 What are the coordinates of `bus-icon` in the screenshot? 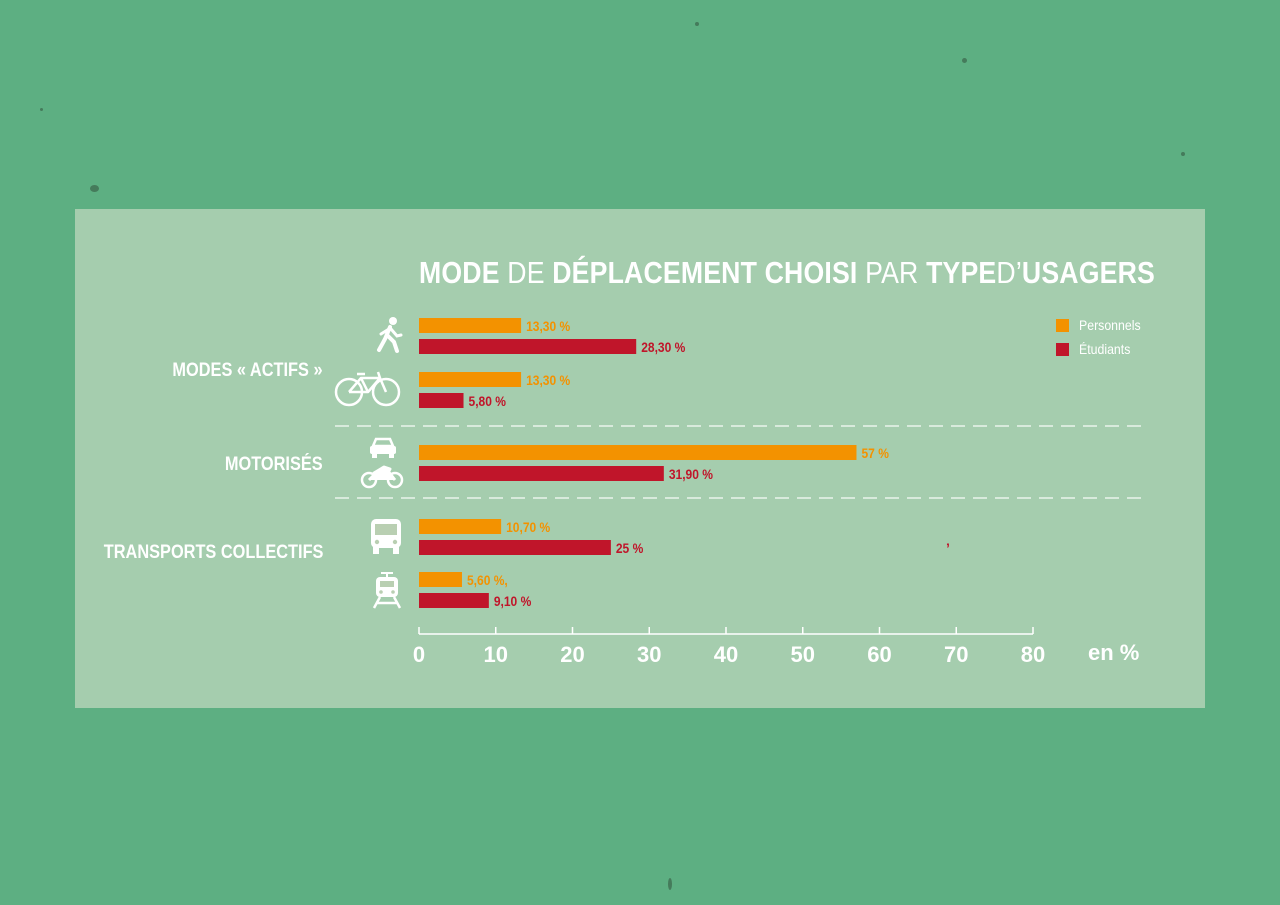 It's located at (386, 536).